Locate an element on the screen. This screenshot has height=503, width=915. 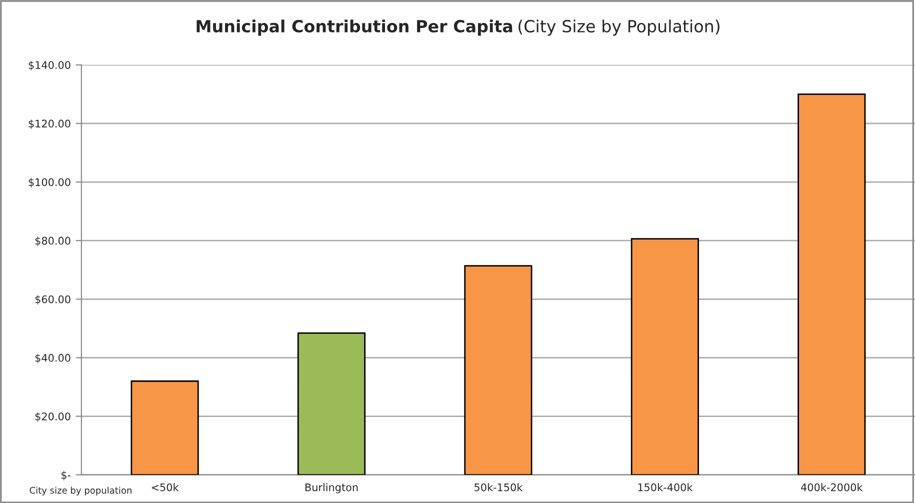
x-tick-label: 400k-2000k is located at coordinates (832, 487).